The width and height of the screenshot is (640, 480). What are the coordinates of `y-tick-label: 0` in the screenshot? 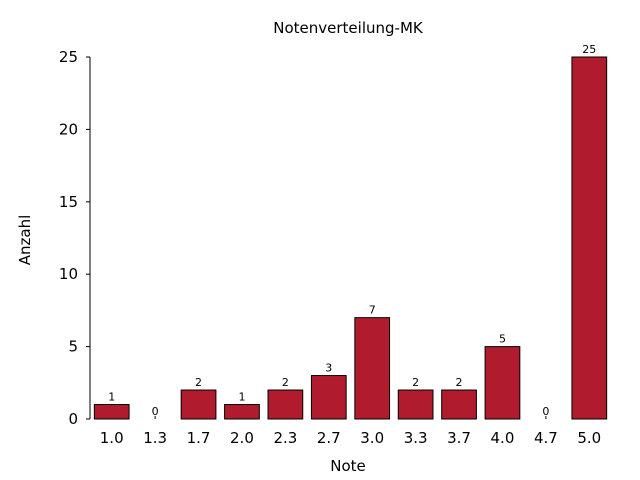 It's located at (73, 419).